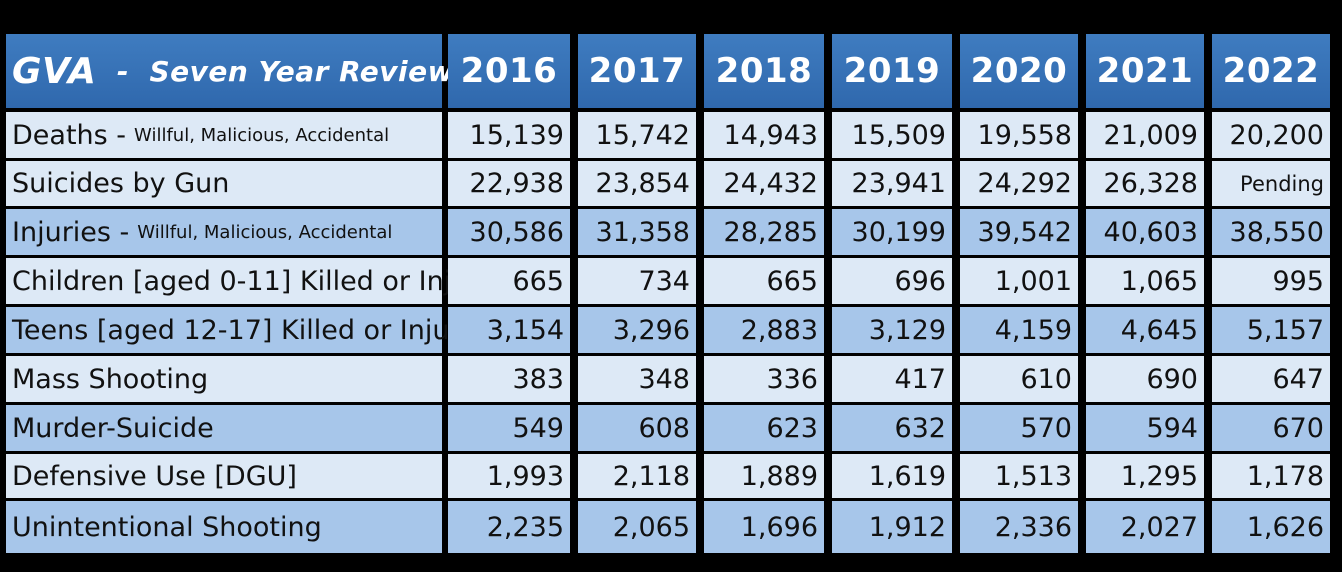 The image size is (1342, 572). Describe the element at coordinates (1145, 330) in the screenshot. I see `table-cell: 4,645` at that location.